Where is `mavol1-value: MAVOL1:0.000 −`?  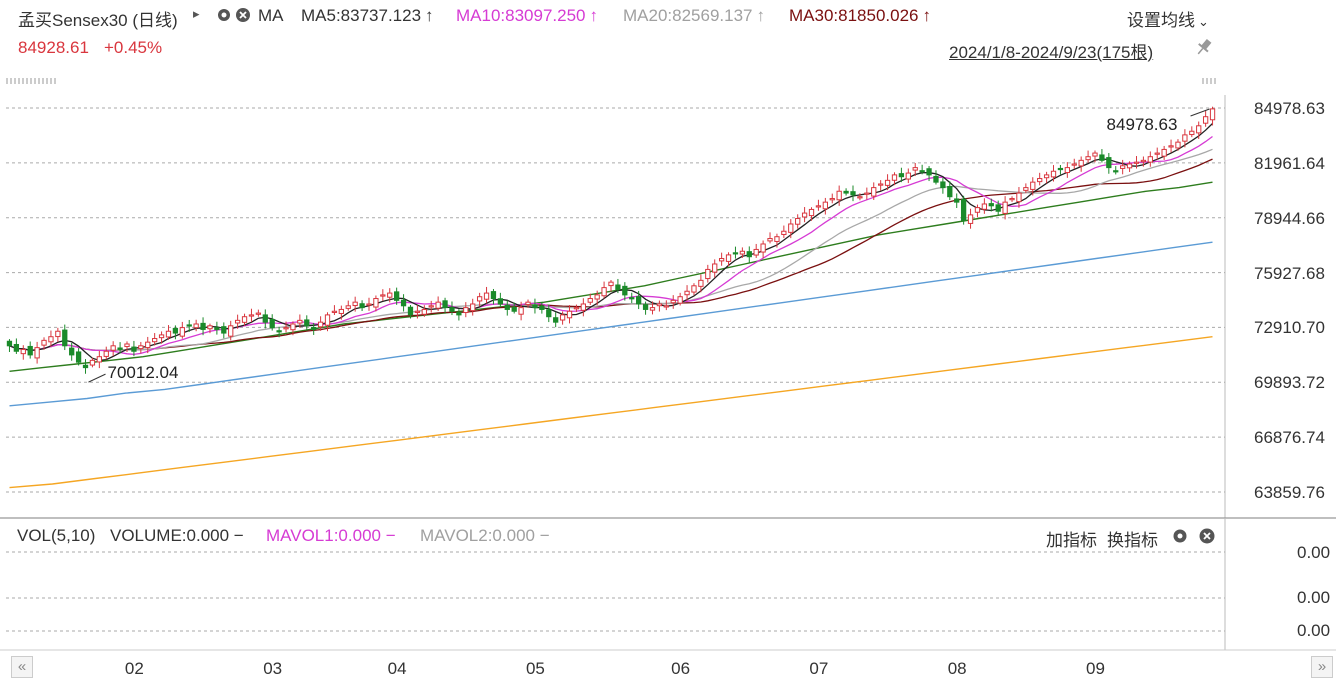
mavol1-value: MAVOL1:0.000 − is located at coordinates (331, 535).